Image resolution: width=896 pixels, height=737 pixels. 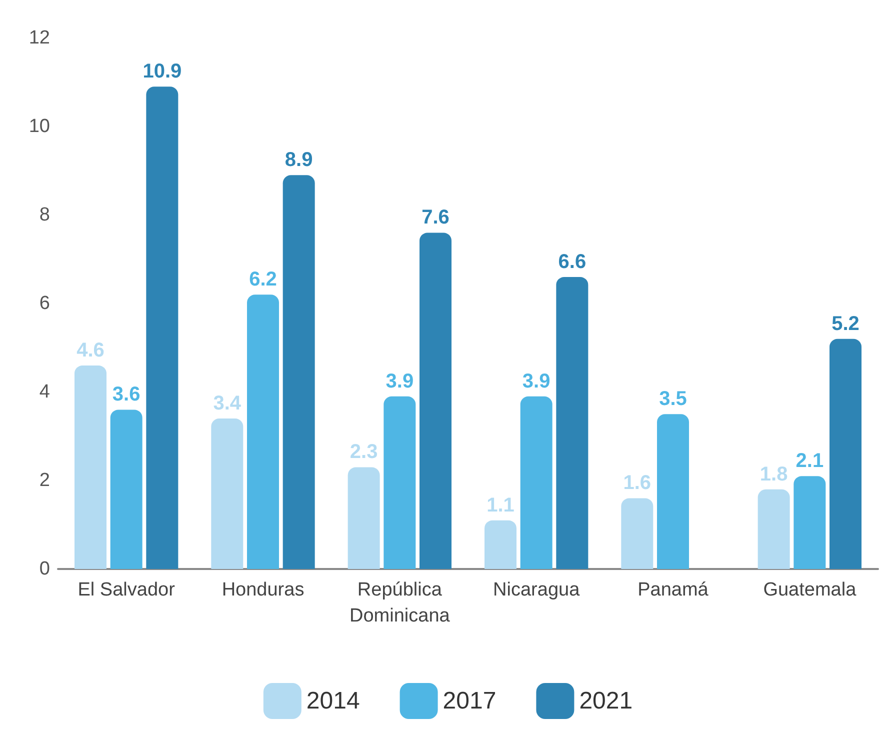 What do you see at coordinates (606, 701) in the screenshot?
I see `legend-label: 2021` at bounding box center [606, 701].